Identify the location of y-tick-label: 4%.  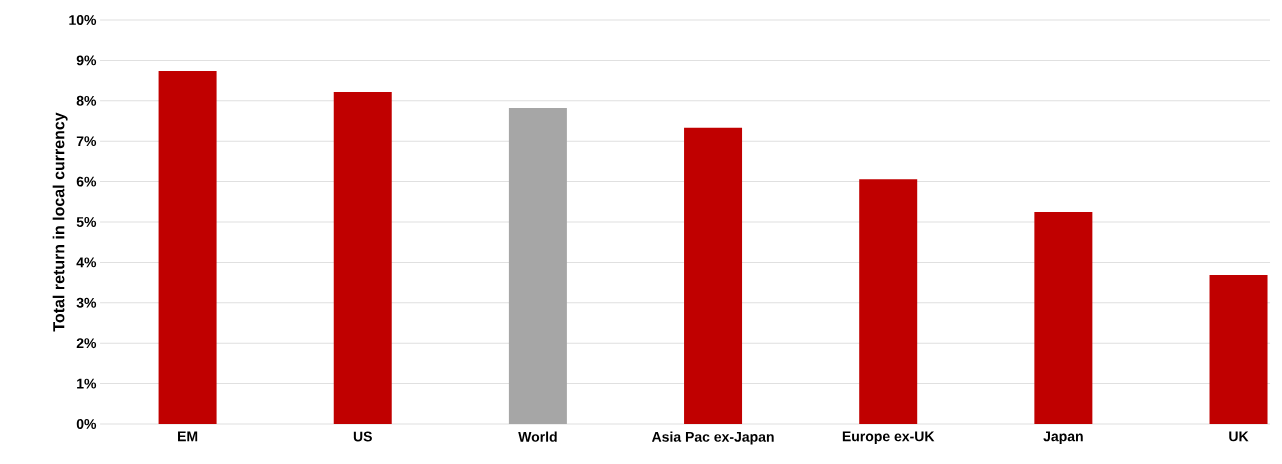
(86, 262).